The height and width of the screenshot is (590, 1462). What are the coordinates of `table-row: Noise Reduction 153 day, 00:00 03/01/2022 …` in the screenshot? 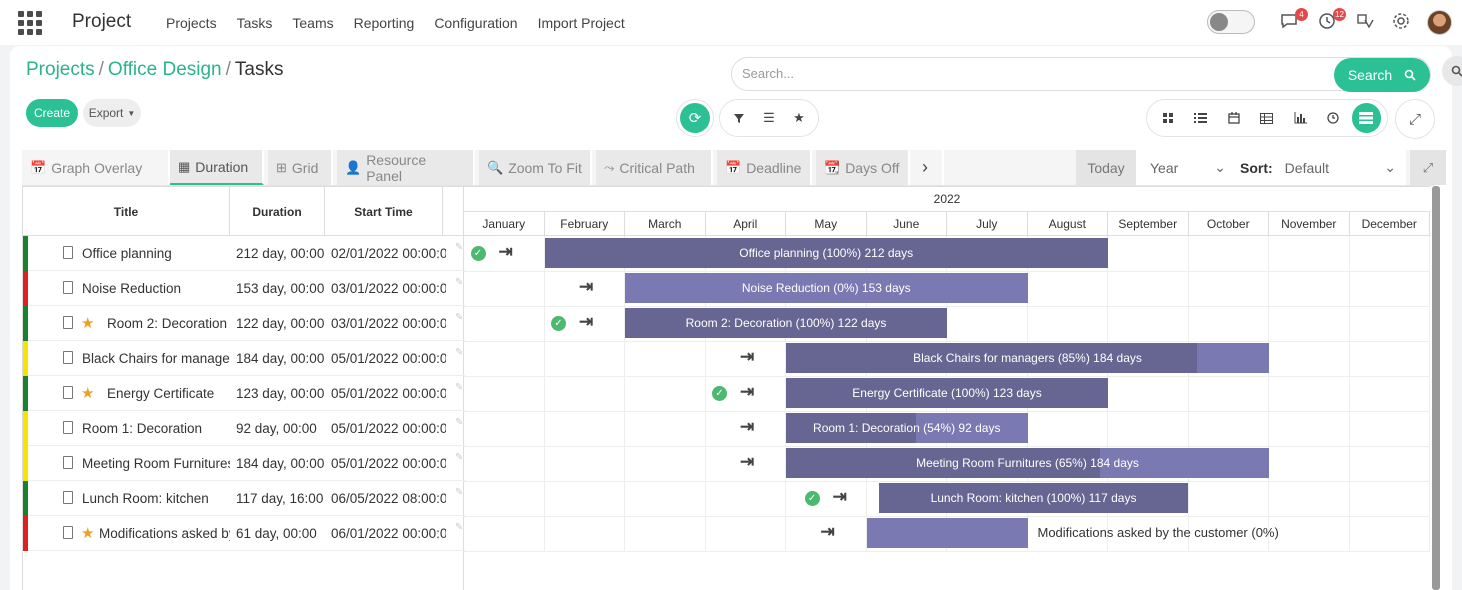 It's located at (244, 288).